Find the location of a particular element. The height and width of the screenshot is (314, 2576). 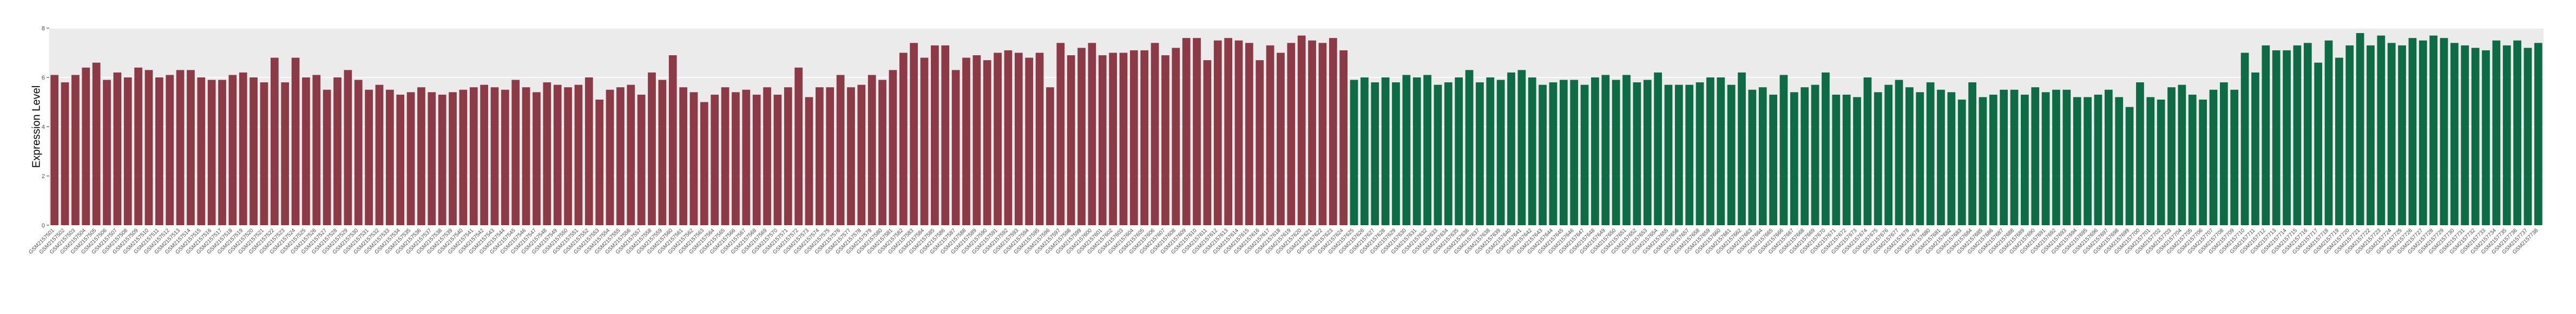

y-tick-label: 6 is located at coordinates (43, 78).